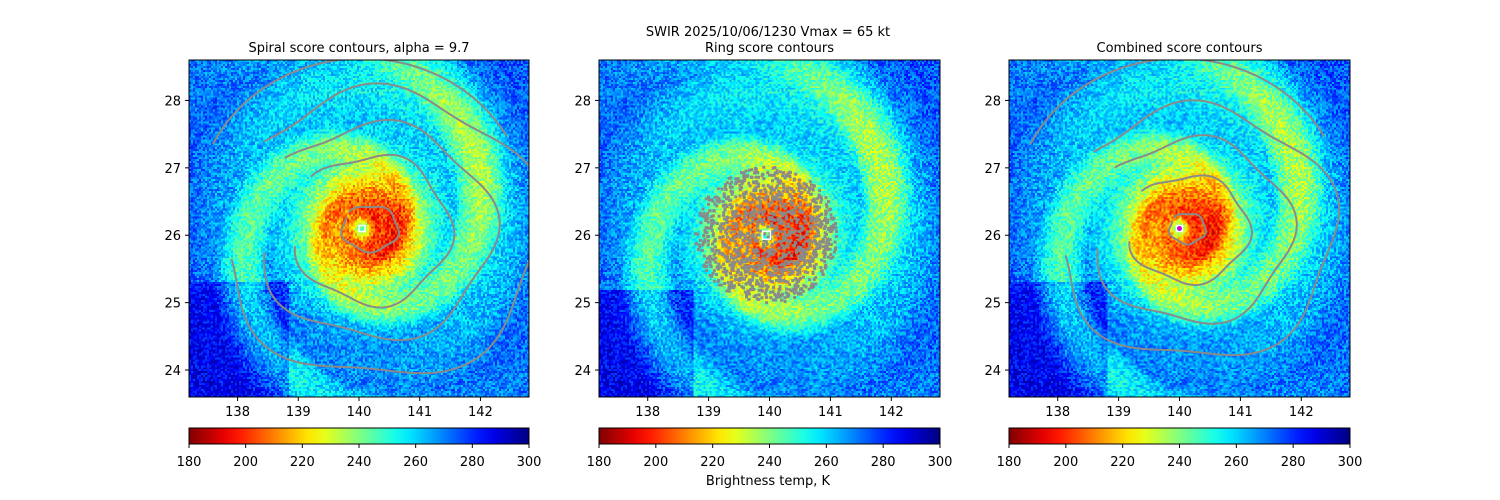 The image size is (1500, 500). Describe the element at coordinates (1301, 412) in the screenshot. I see `x-tick-label: 142` at that location.